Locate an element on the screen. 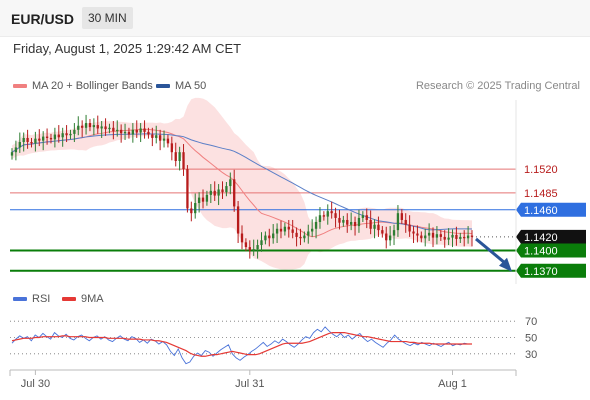  rsi-legend-label: RSI is located at coordinates (41, 299).